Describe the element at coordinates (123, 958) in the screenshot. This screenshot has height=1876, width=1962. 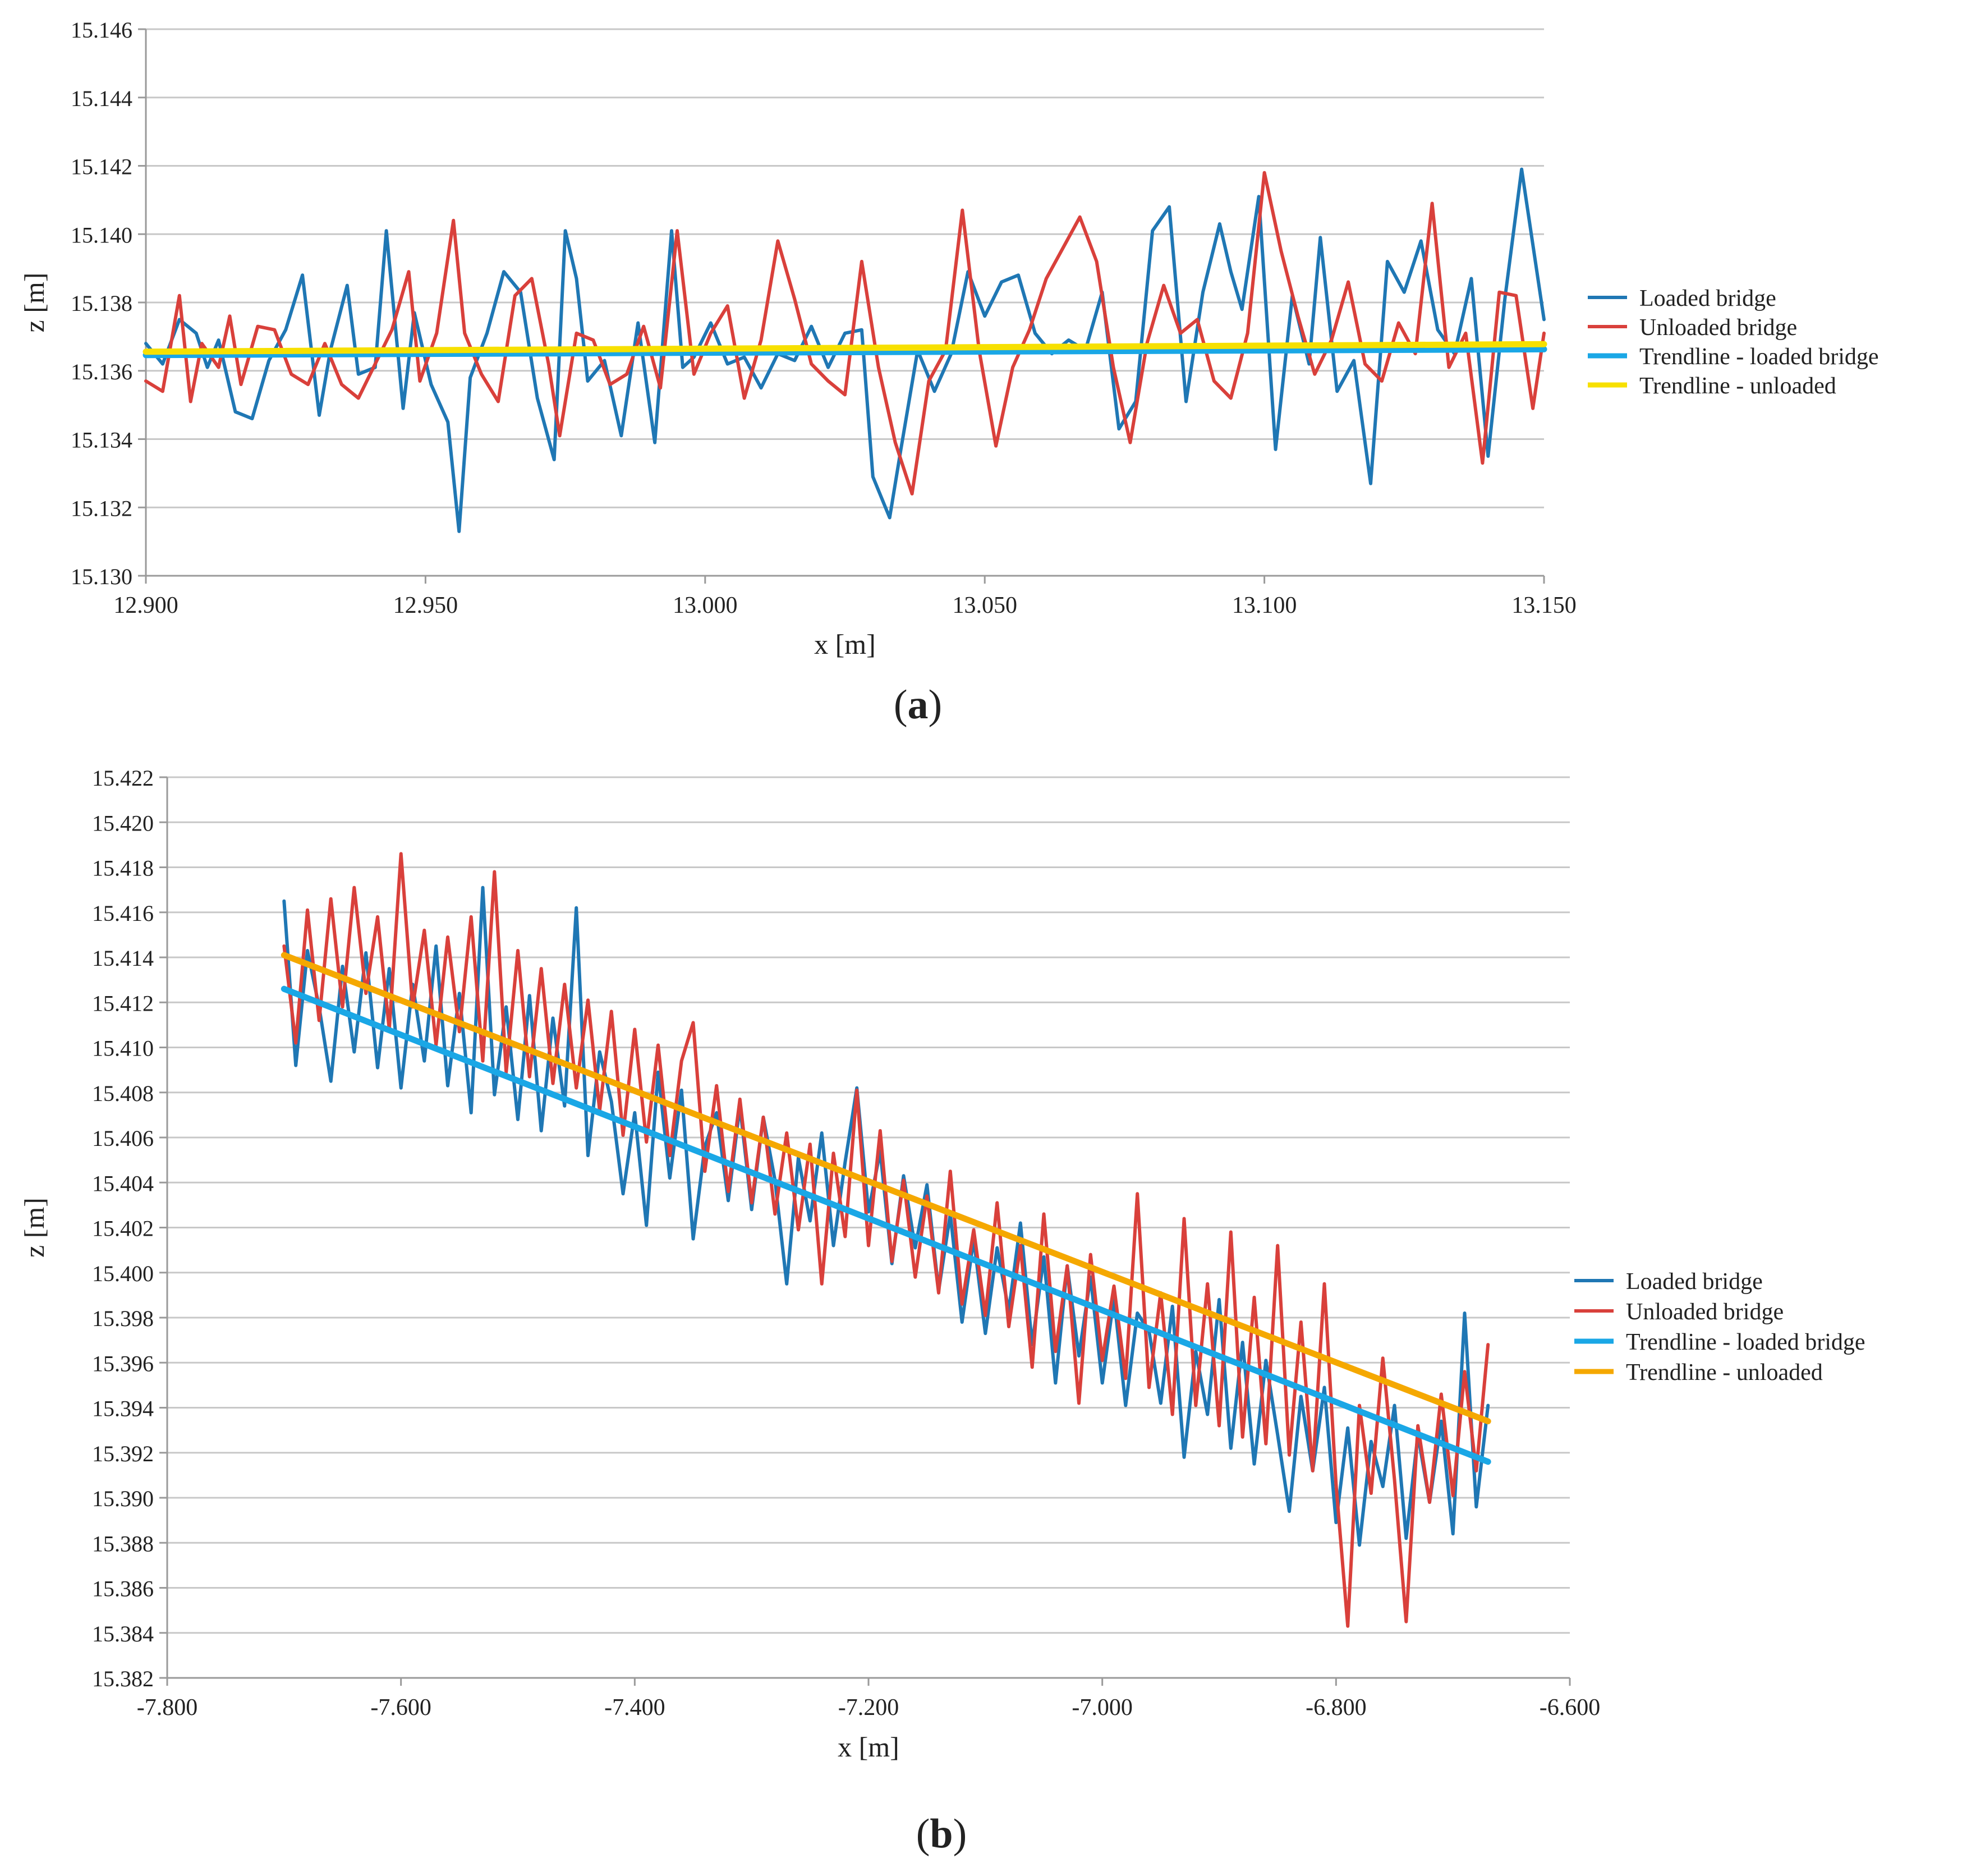
I see `y-tick-label: 15.414` at that location.